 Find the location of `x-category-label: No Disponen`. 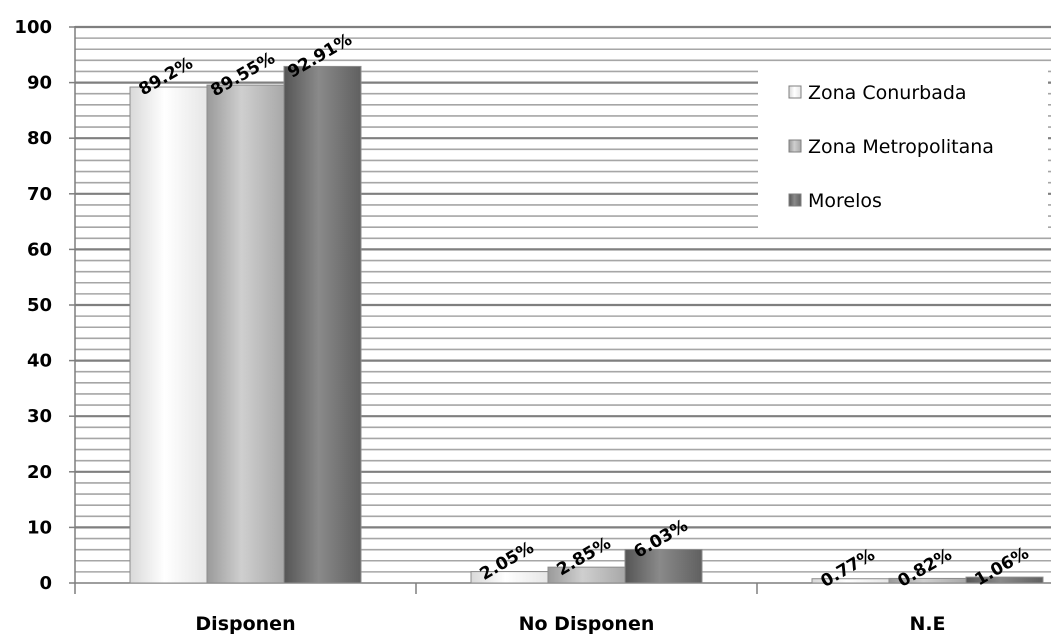

x-category-label: No Disponen is located at coordinates (587, 624).